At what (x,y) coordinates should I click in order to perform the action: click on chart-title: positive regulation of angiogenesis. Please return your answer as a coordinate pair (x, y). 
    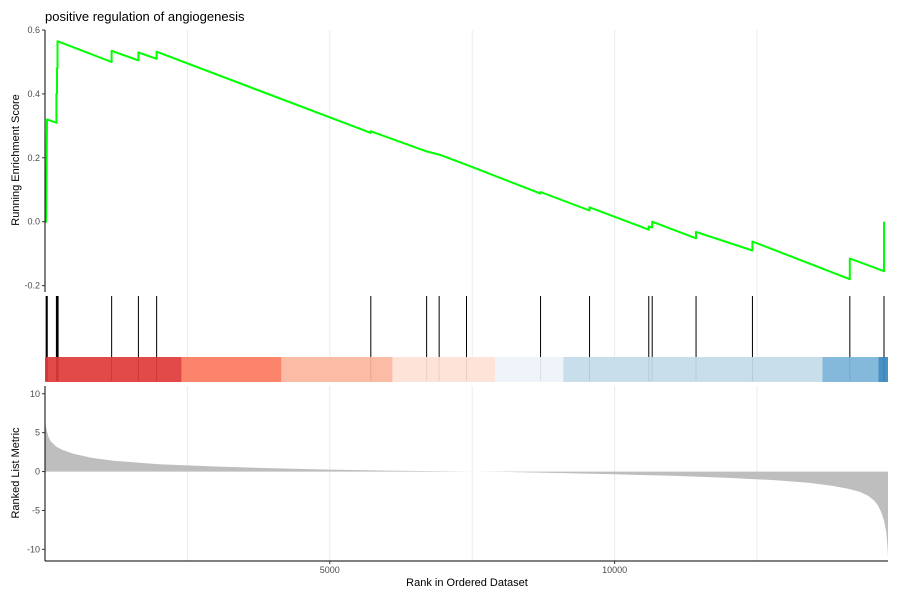
    Looking at the image, I should click on (145, 16).